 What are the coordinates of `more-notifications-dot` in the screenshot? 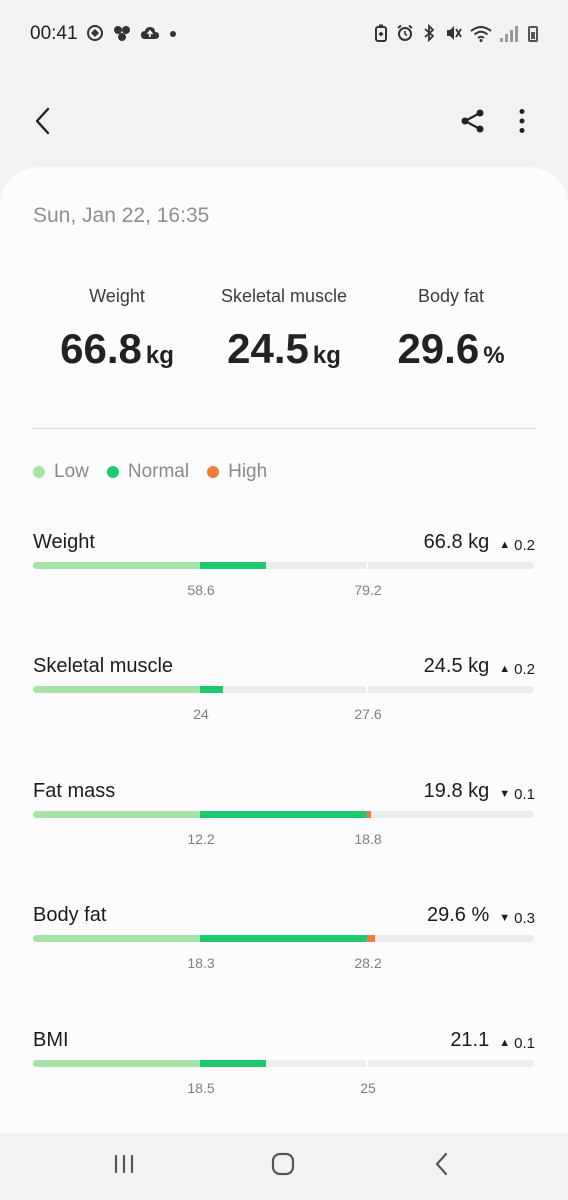 It's located at (173, 34).